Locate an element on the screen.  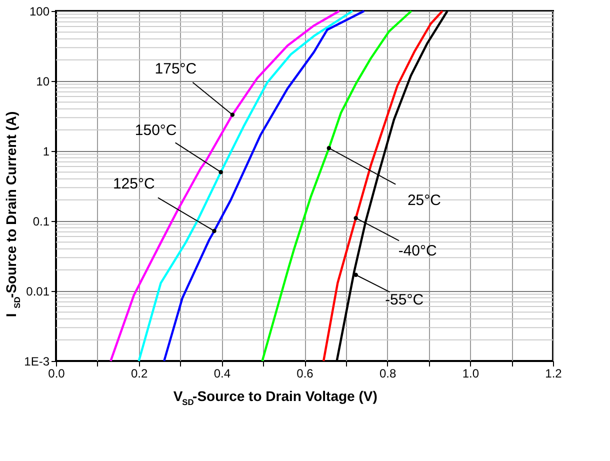
x-tick-label: 0.0 is located at coordinates (57, 373).